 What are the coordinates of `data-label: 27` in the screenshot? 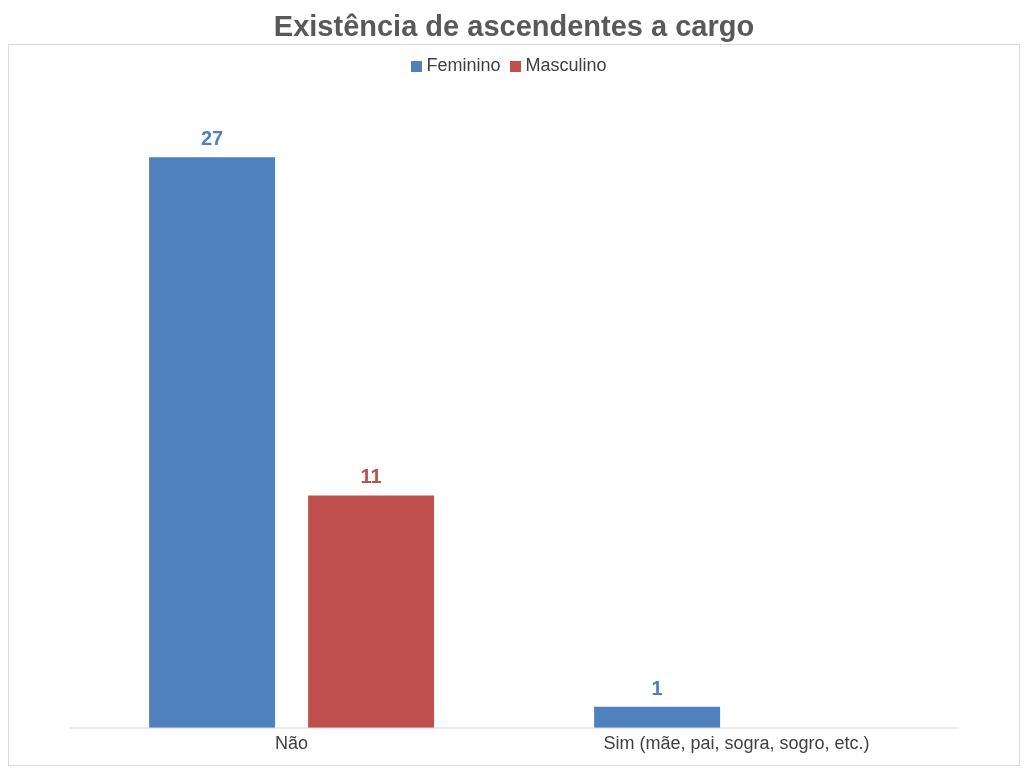 It's located at (212, 138).